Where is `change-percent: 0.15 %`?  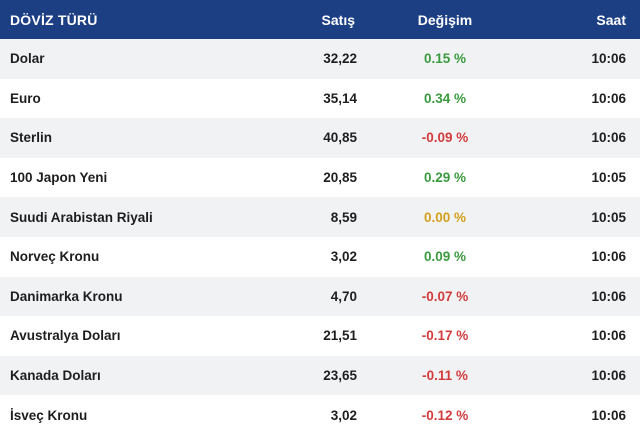
change-percent: 0.15 % is located at coordinates (445, 59).